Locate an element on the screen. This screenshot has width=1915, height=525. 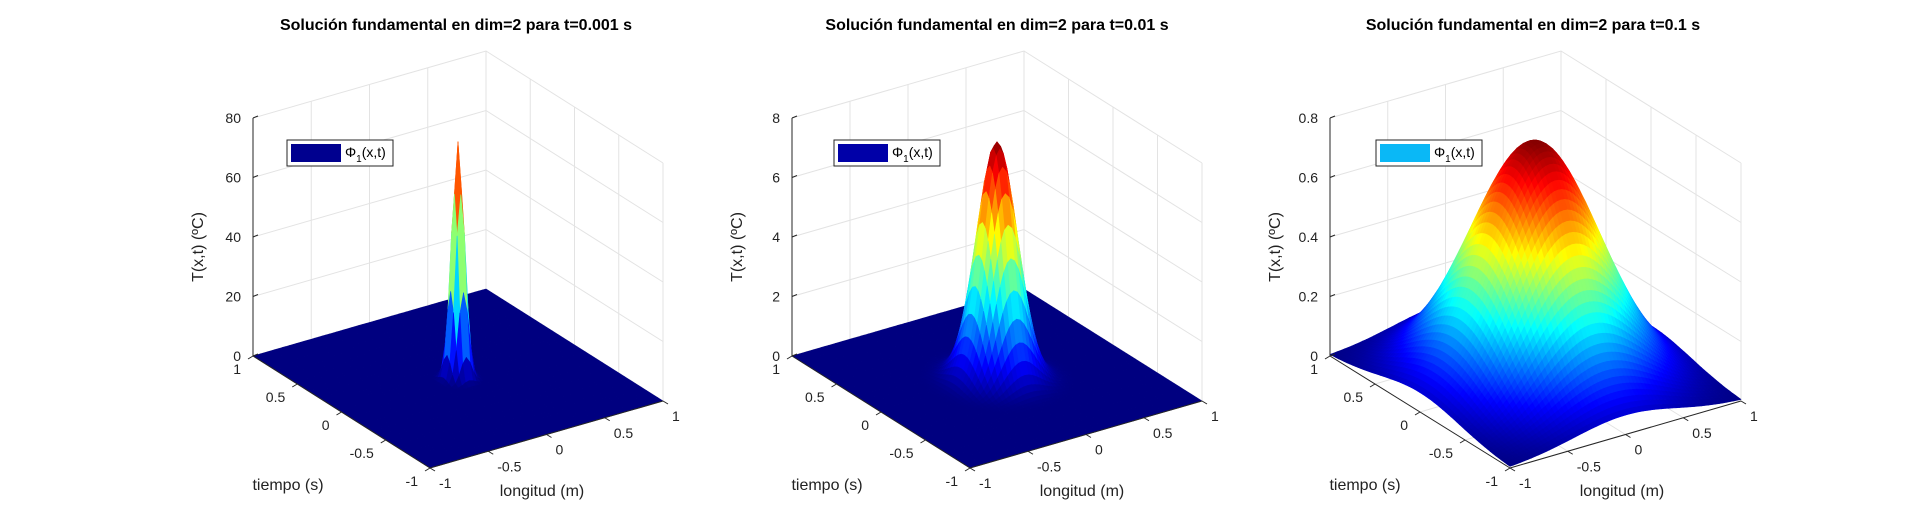
z-tick-label: 0.6 is located at coordinates (1309, 178).